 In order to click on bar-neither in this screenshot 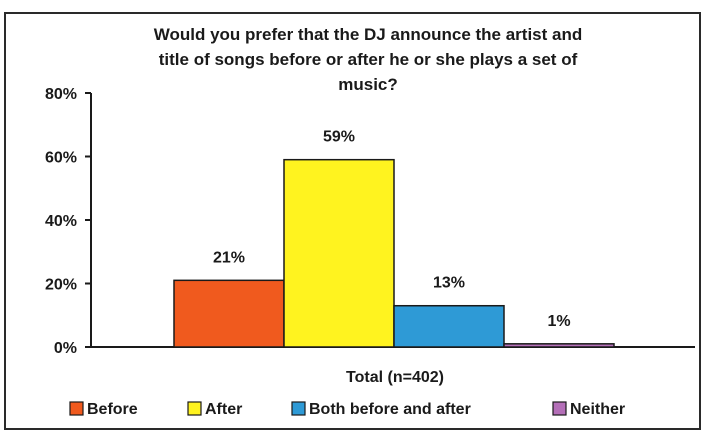, I will do `click(559, 345)`.